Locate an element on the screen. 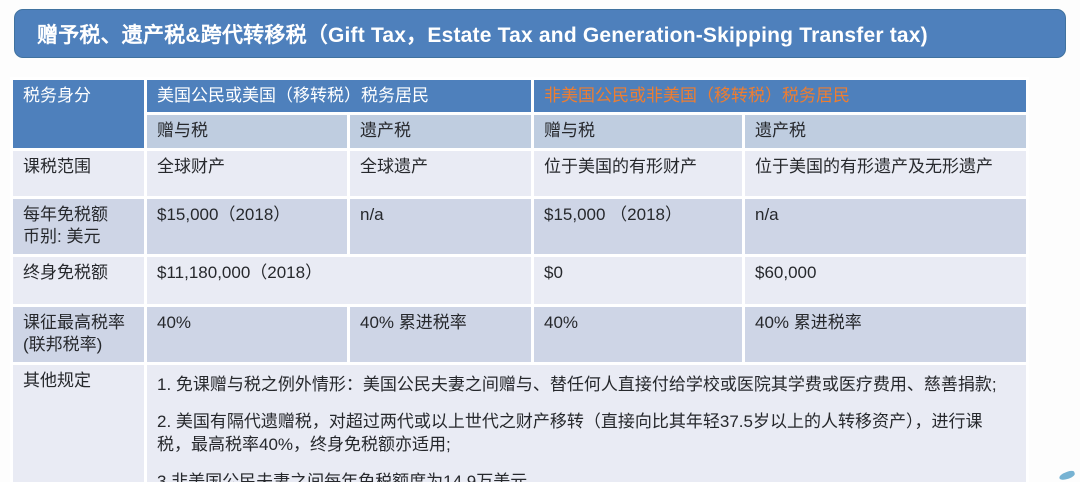 This screenshot has width=1080, height=482. row-label-other-provisions: 其他规定 is located at coordinates (78, 421).